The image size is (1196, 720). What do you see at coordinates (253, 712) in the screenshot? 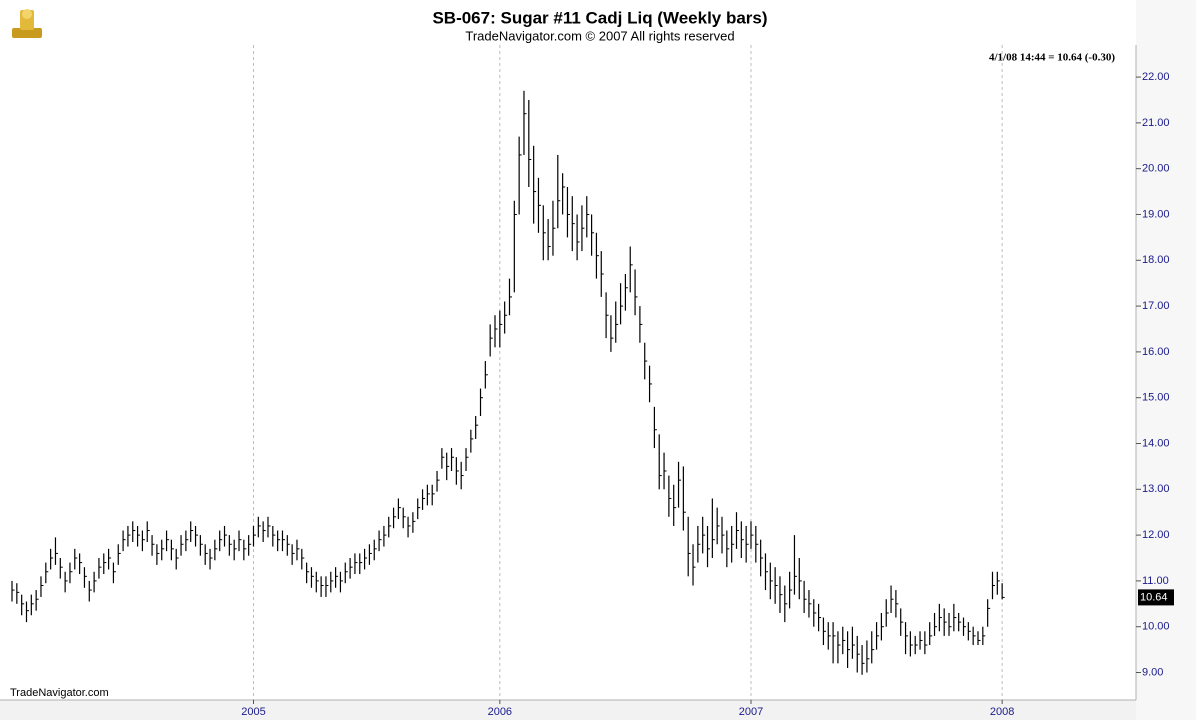
I see `x-tick-label: 2005` at bounding box center [253, 712].